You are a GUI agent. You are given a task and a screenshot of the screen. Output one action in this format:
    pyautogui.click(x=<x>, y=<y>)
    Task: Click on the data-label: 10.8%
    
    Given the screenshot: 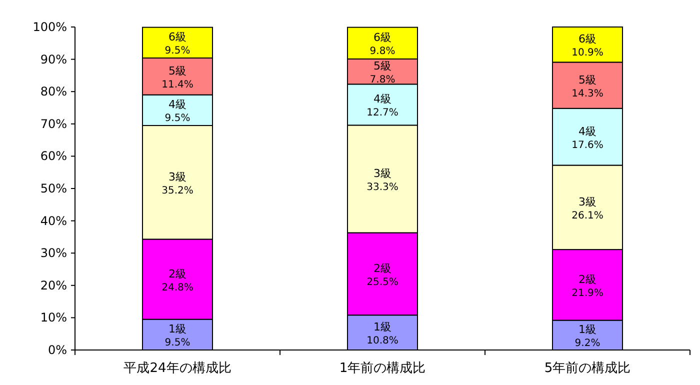 What is the action you would take?
    pyautogui.click(x=382, y=341)
    